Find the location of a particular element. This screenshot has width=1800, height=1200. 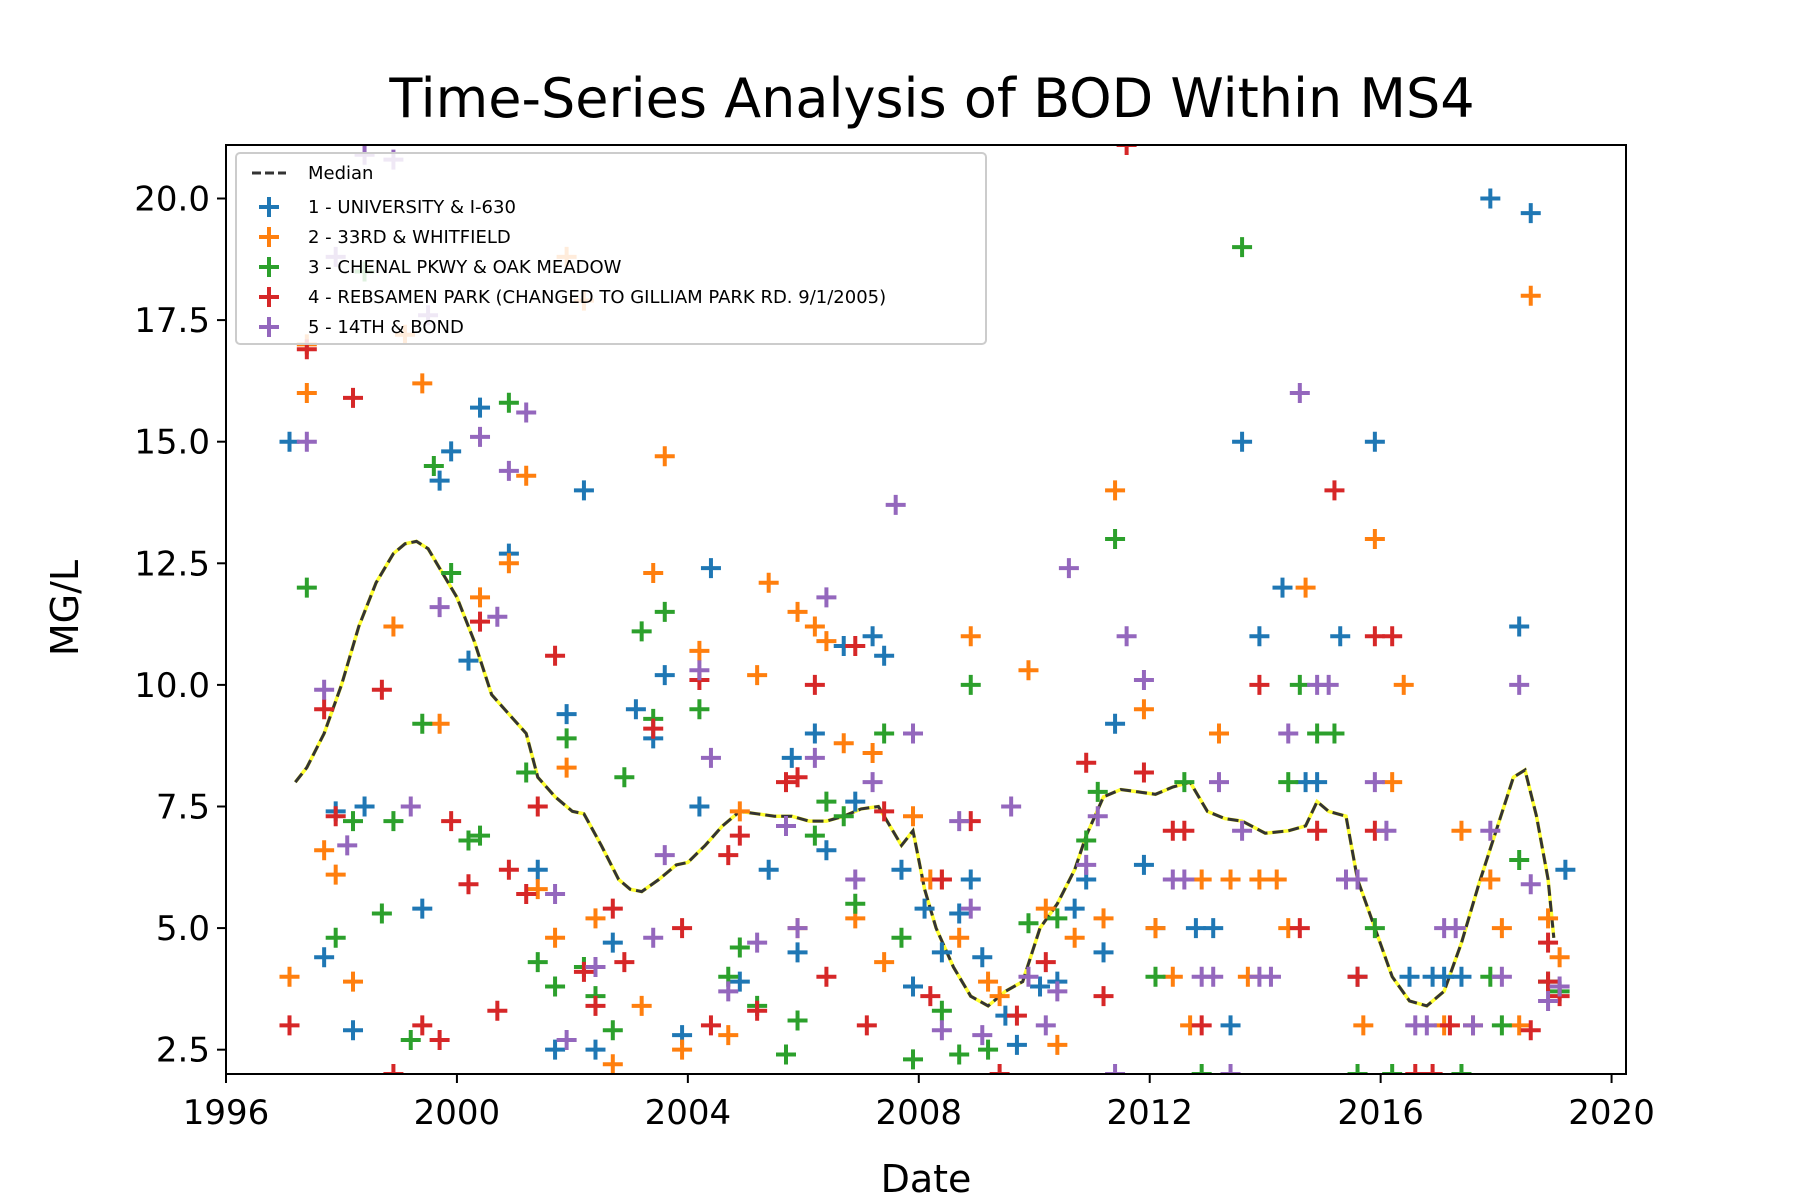

legend-series-2-swatch is located at coordinates (269, 237).